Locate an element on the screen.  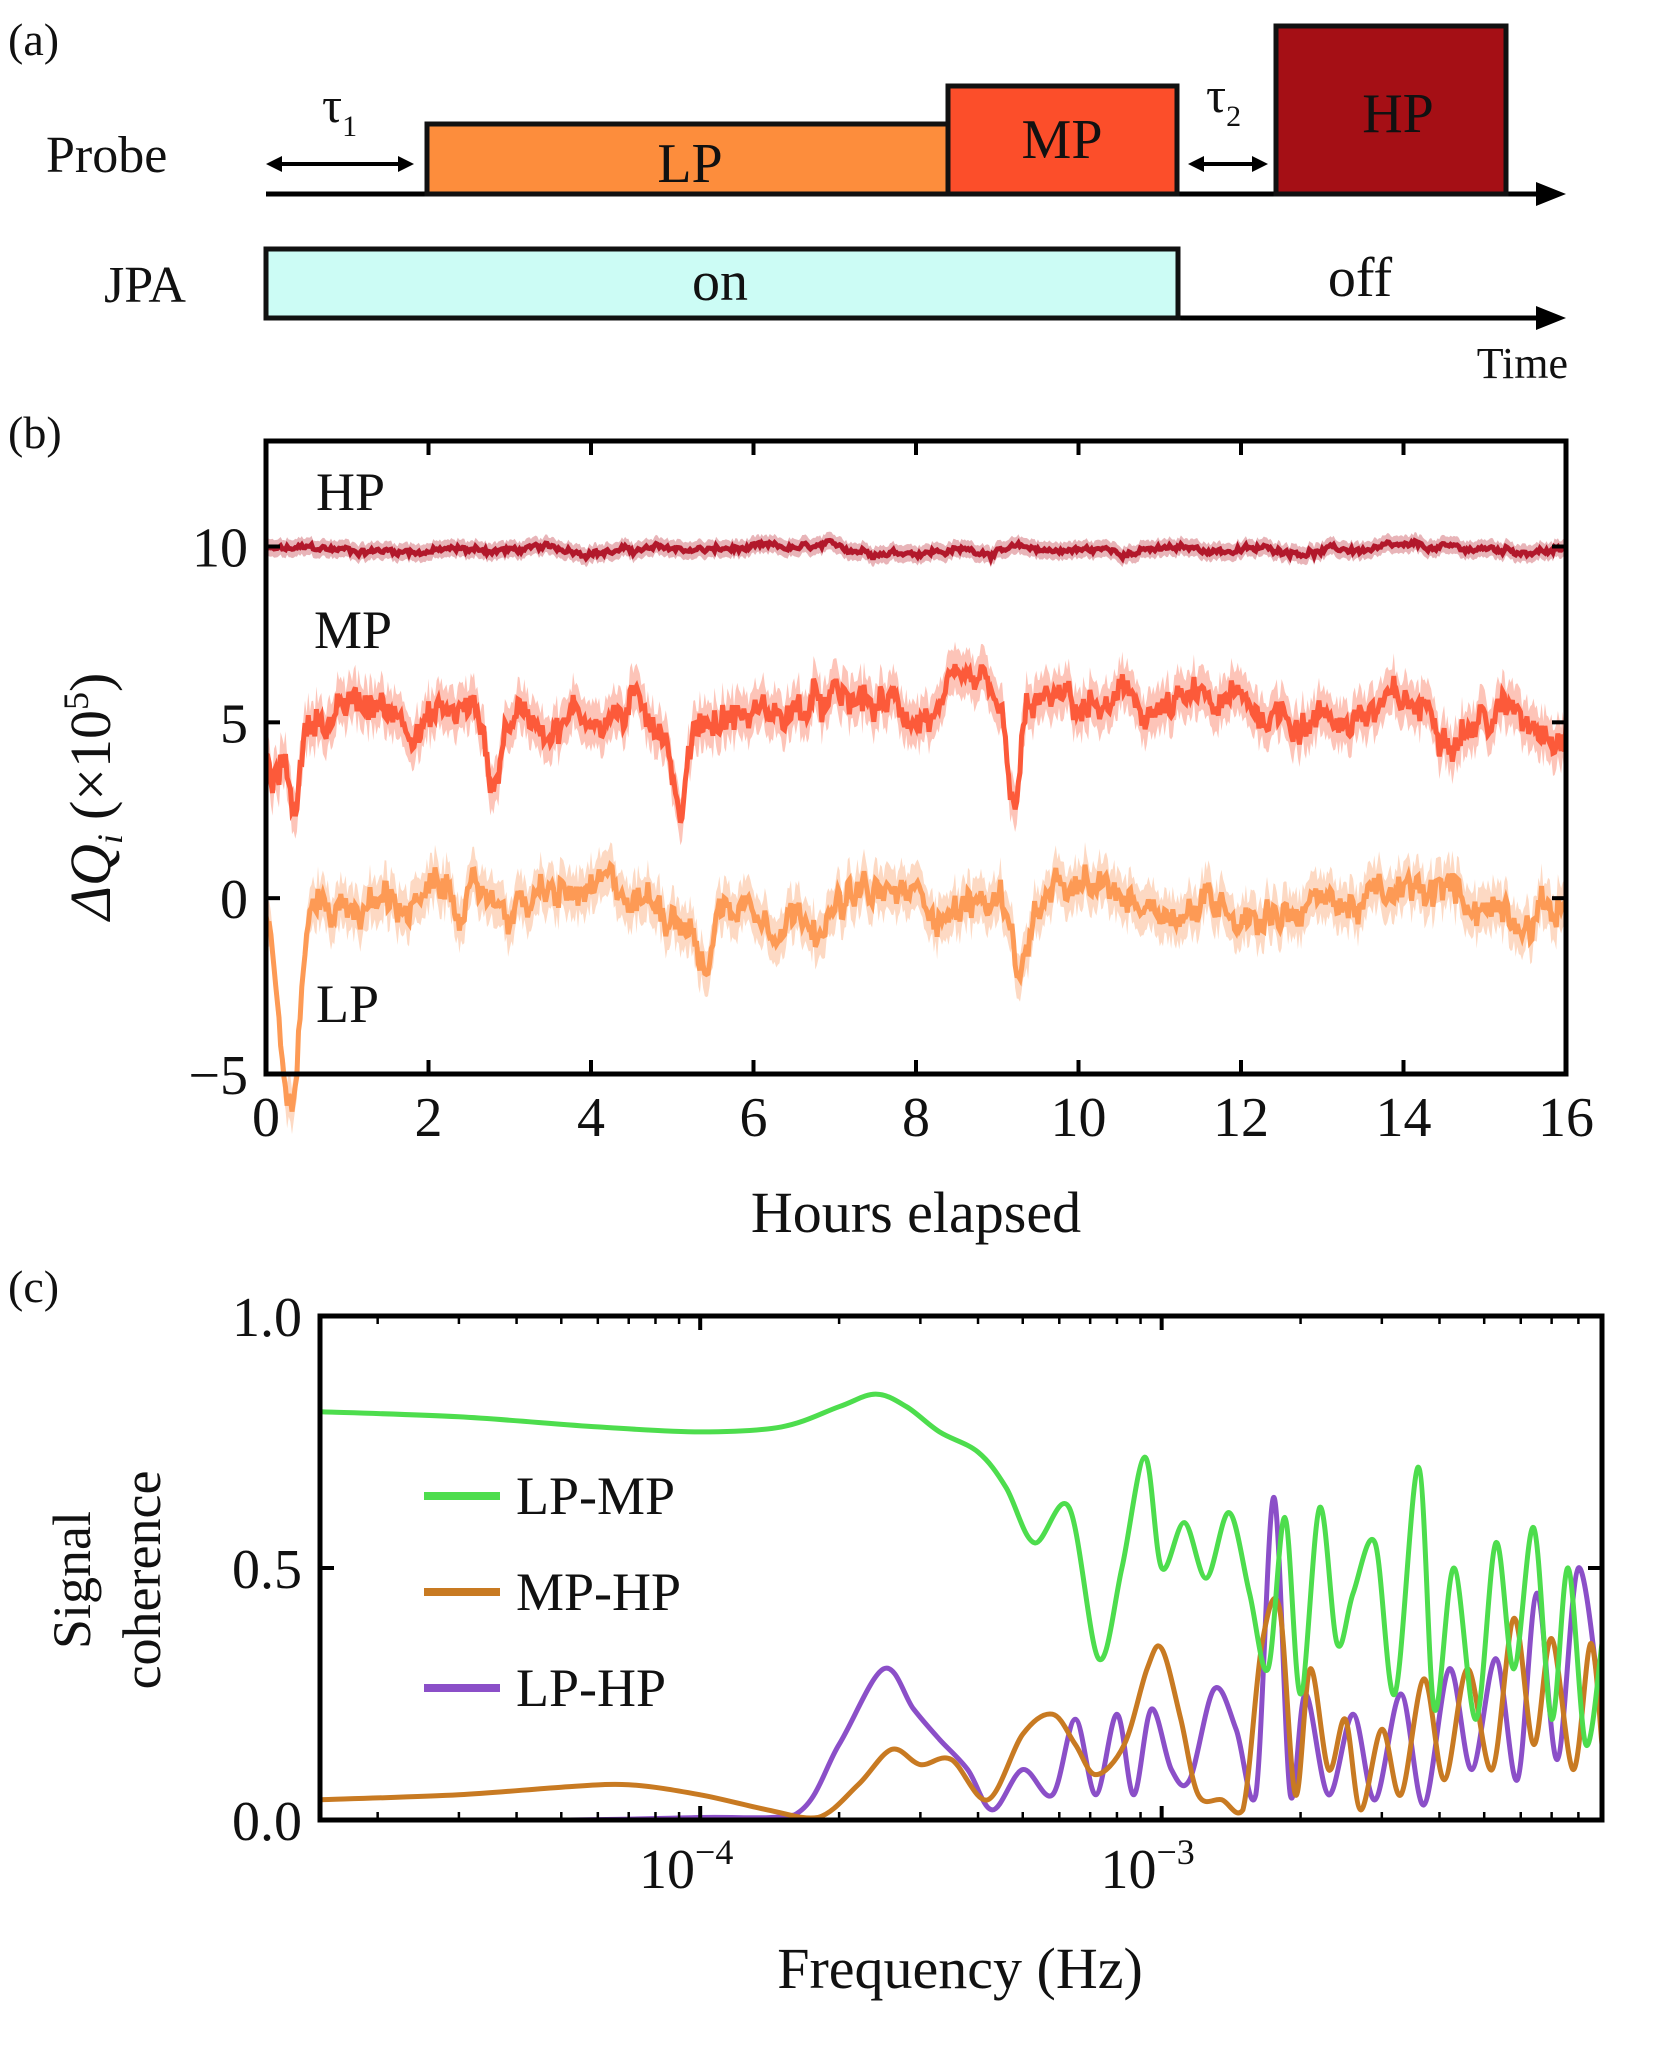
jpa-on-label: on is located at coordinates (720, 282).